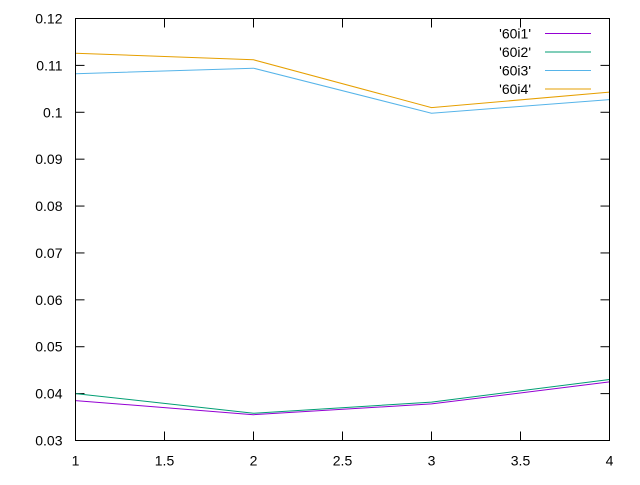 The height and width of the screenshot is (485, 640). I want to click on y-tick-label: 0.06, so click(48, 300).